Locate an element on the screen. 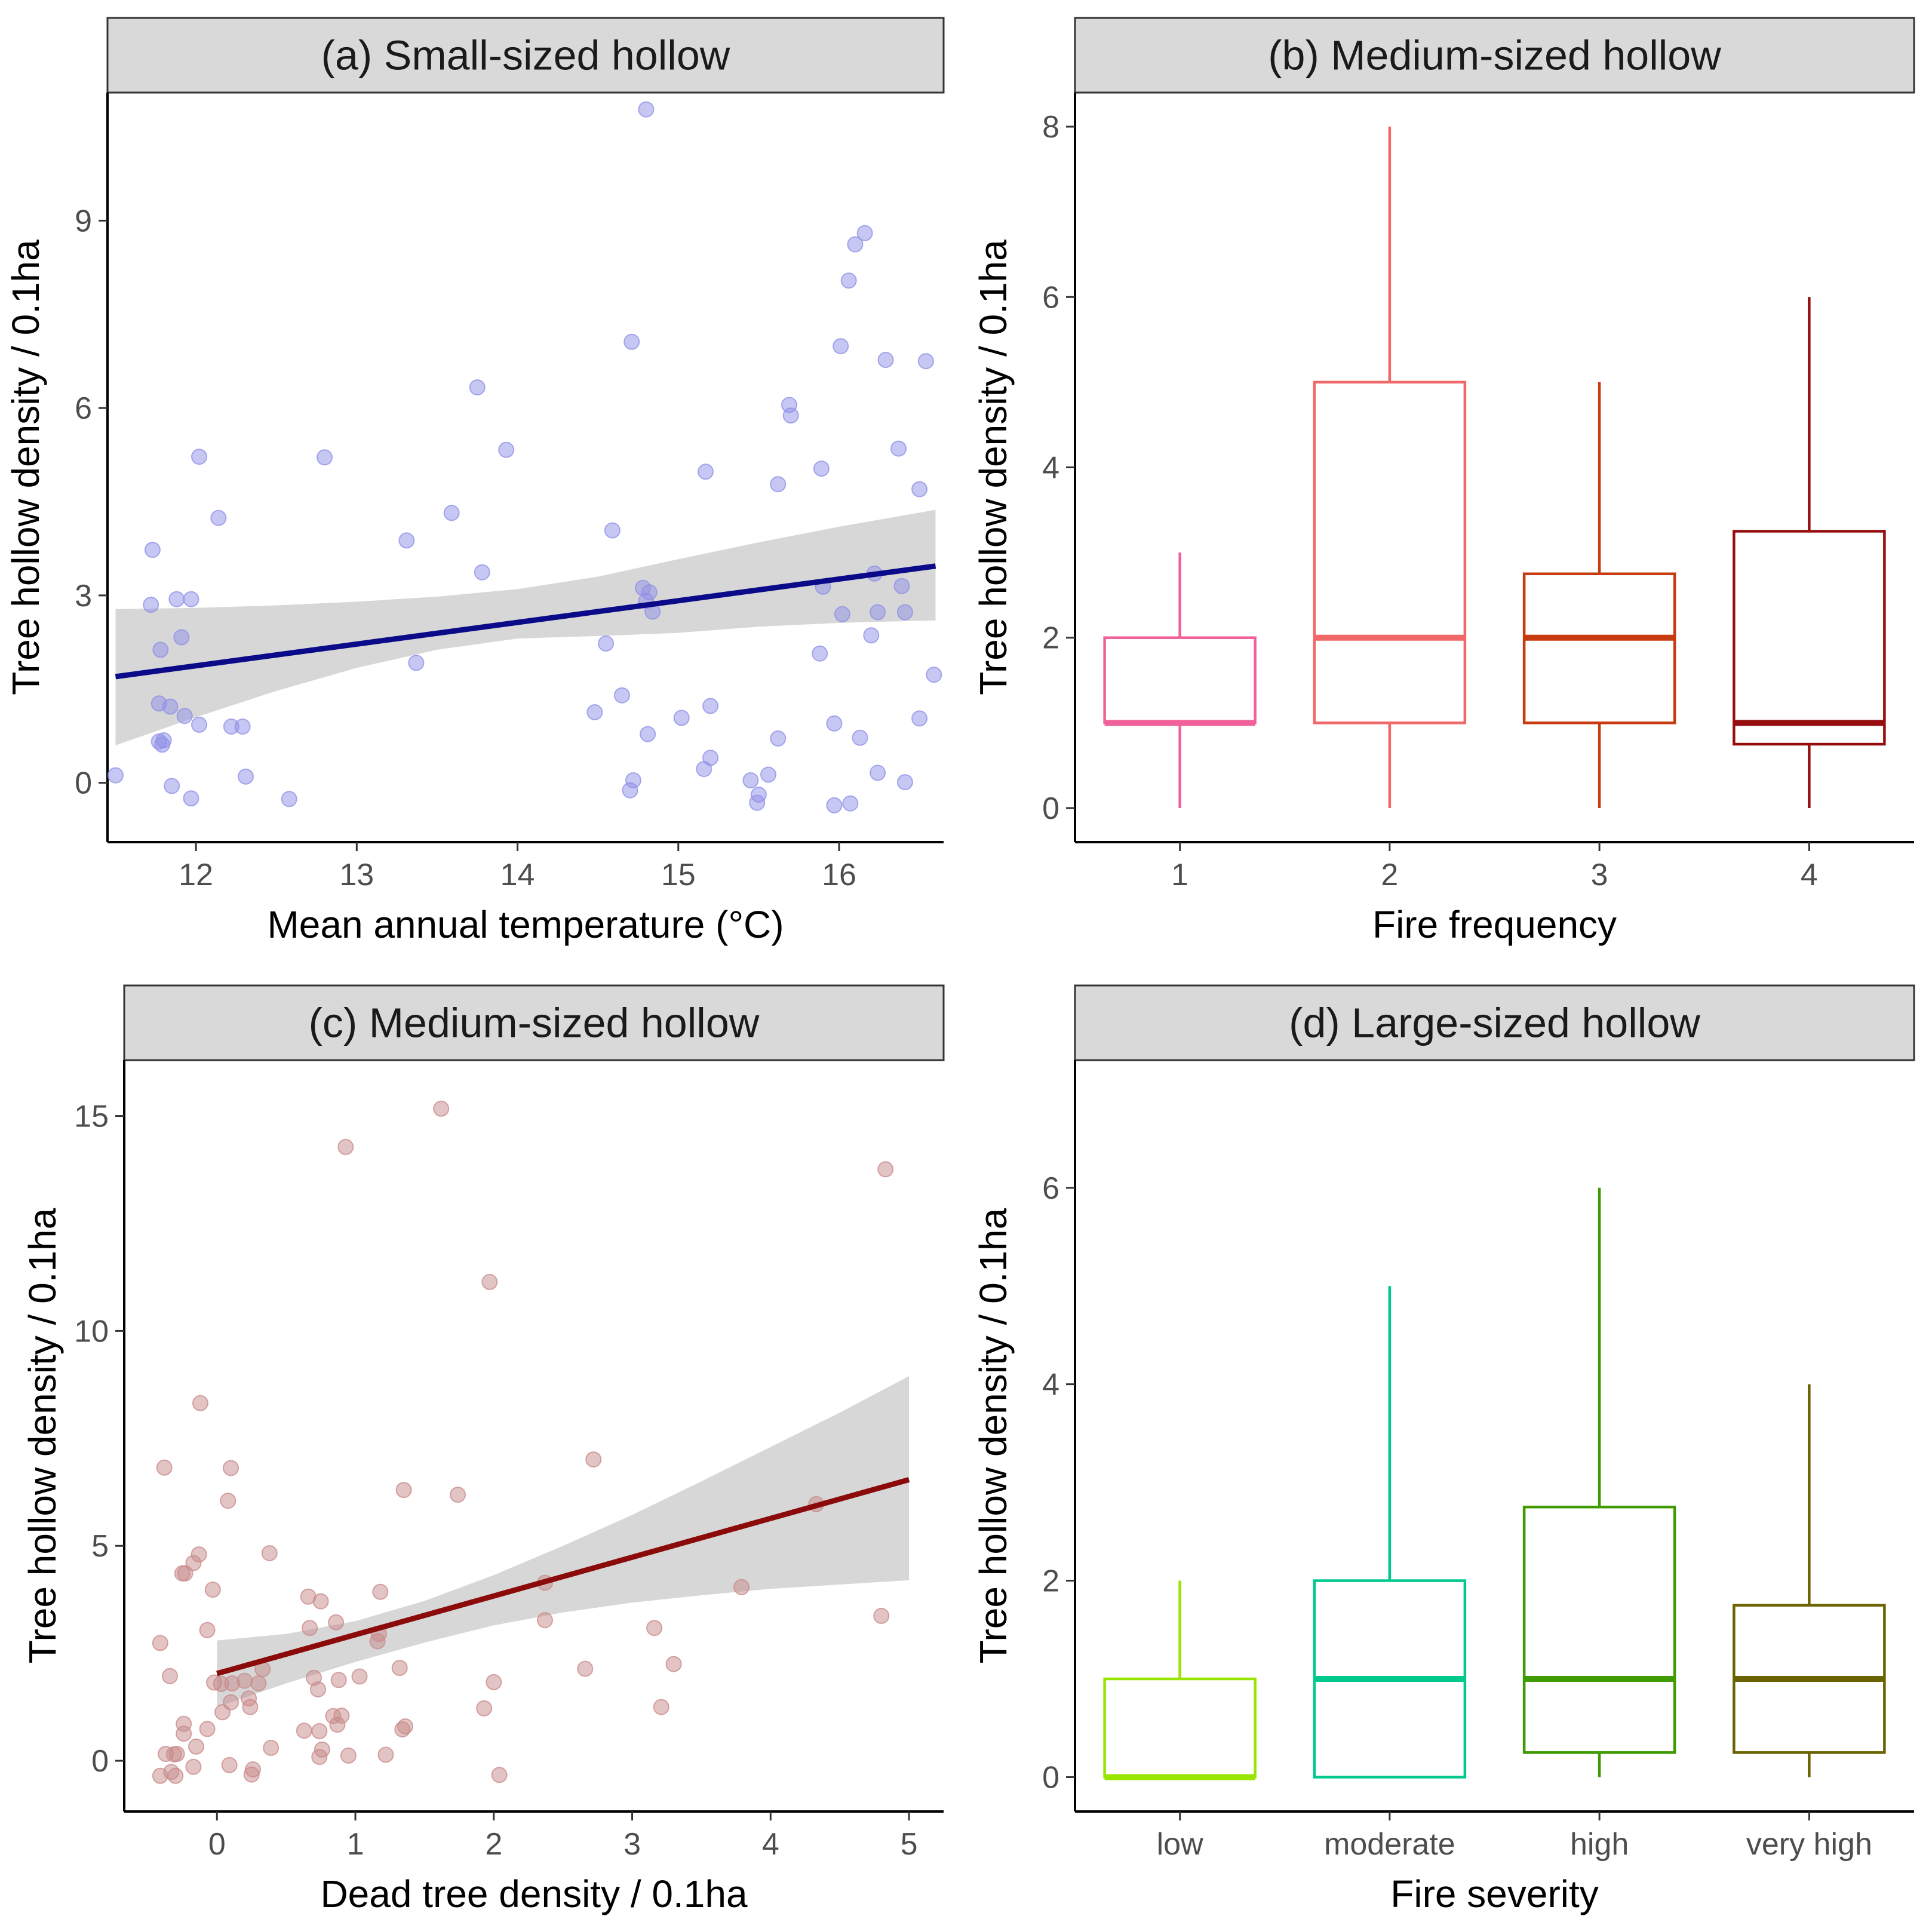 The image size is (1932, 1919). x-tick-label: moderate is located at coordinates (1389, 1844).